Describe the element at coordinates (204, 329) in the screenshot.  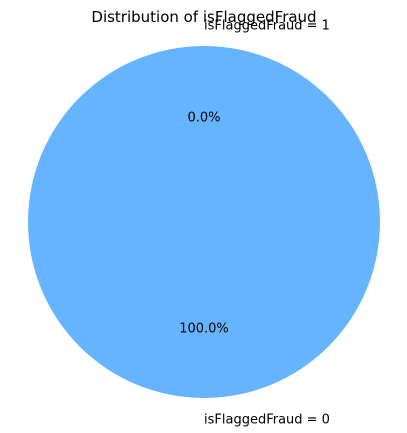
I see `pie-percent-label: 100.0%` at that location.